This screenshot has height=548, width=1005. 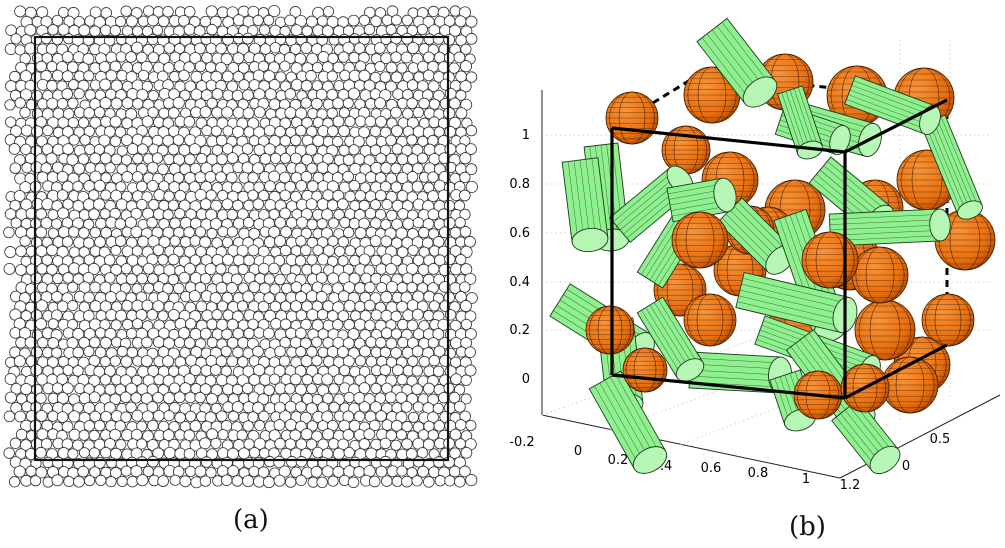 I want to click on y-tick-label: 0, so click(x=906, y=466).